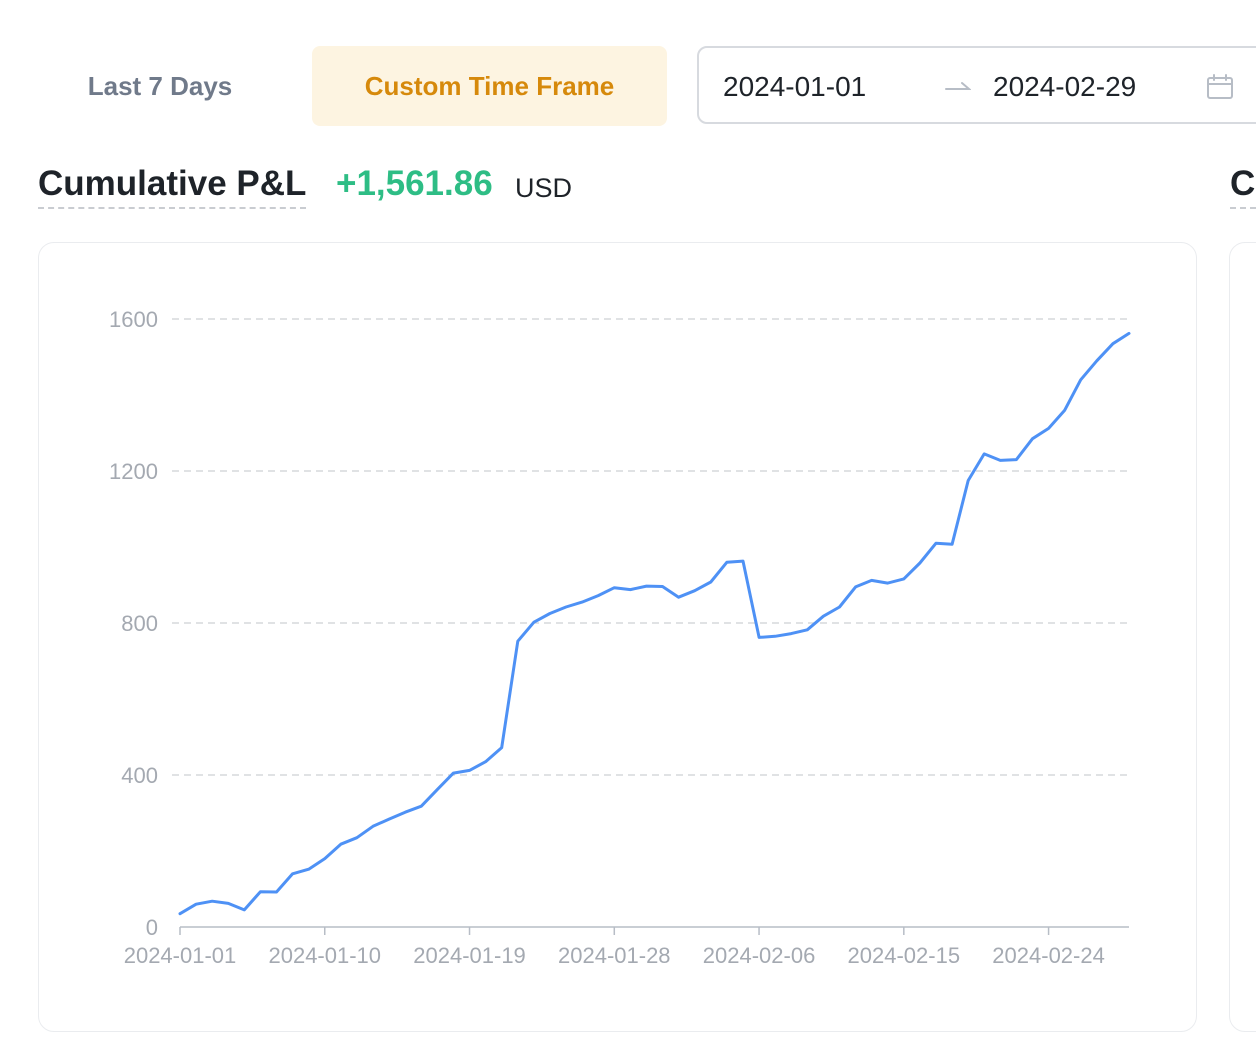  Describe the element at coordinates (1220, 87) in the screenshot. I see `calendar-icon` at that location.